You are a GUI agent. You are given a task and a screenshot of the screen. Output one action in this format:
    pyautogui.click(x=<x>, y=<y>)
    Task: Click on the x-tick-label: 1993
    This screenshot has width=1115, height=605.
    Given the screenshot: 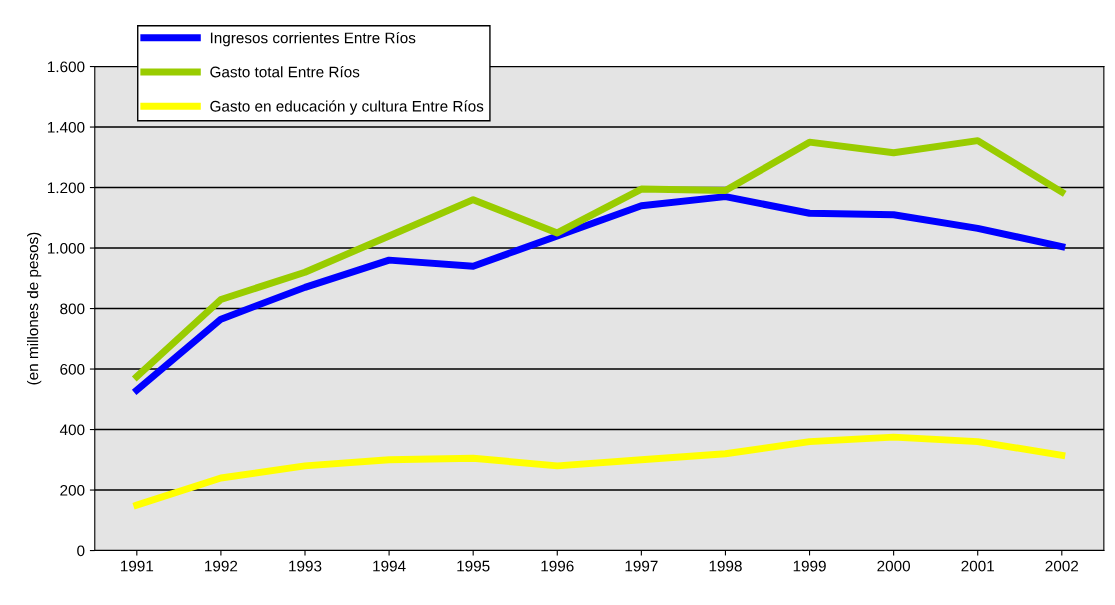 What is the action you would take?
    pyautogui.click(x=305, y=566)
    